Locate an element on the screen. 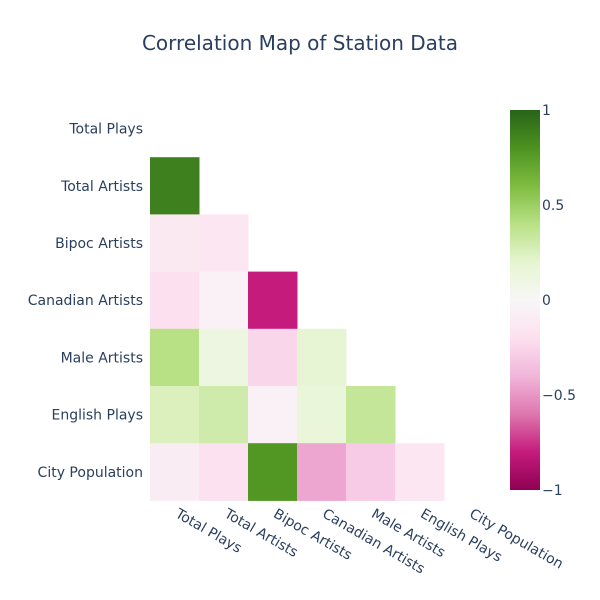 This screenshot has width=600, height=600. y-tick-label: Bipoc Artists is located at coordinates (99, 244).